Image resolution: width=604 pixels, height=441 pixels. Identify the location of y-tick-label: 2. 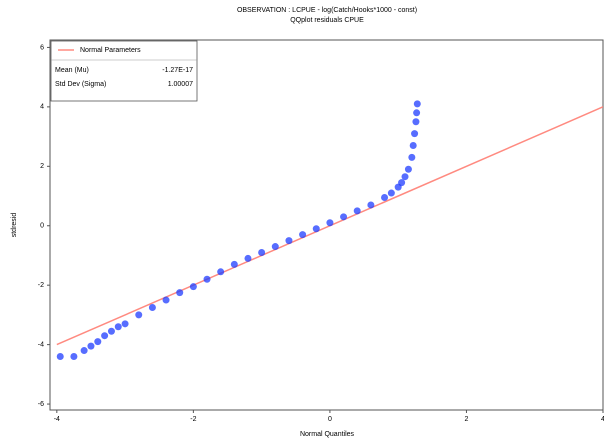
(42, 166).